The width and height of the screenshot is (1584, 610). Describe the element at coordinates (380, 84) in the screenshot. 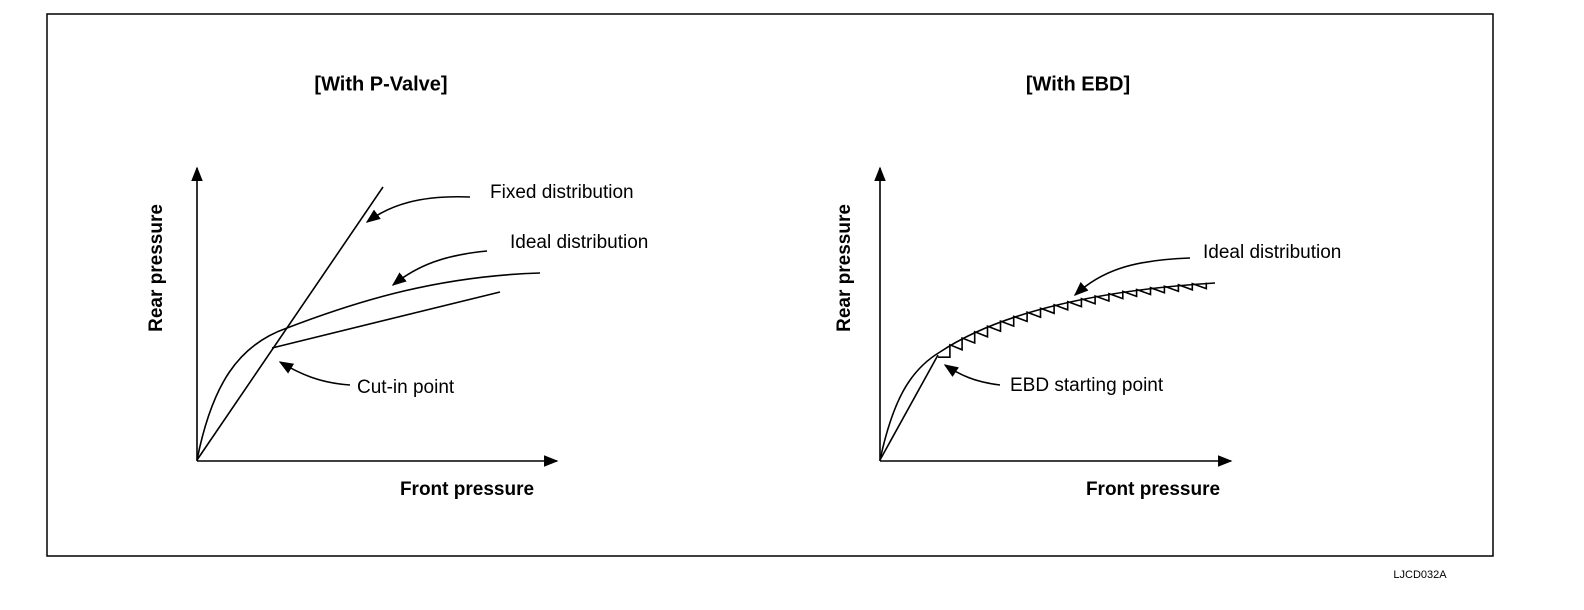

I see `panel-title: [With P-Valve]` at that location.